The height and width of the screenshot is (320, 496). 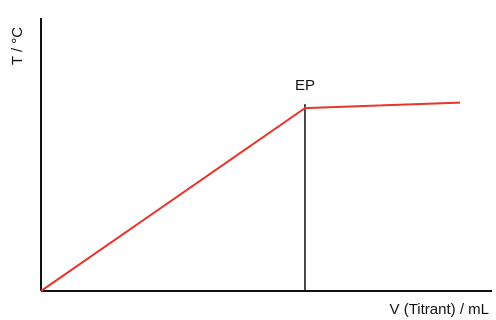 I want to click on x-axis-label: V (Titrant) / mL, so click(x=439, y=309).